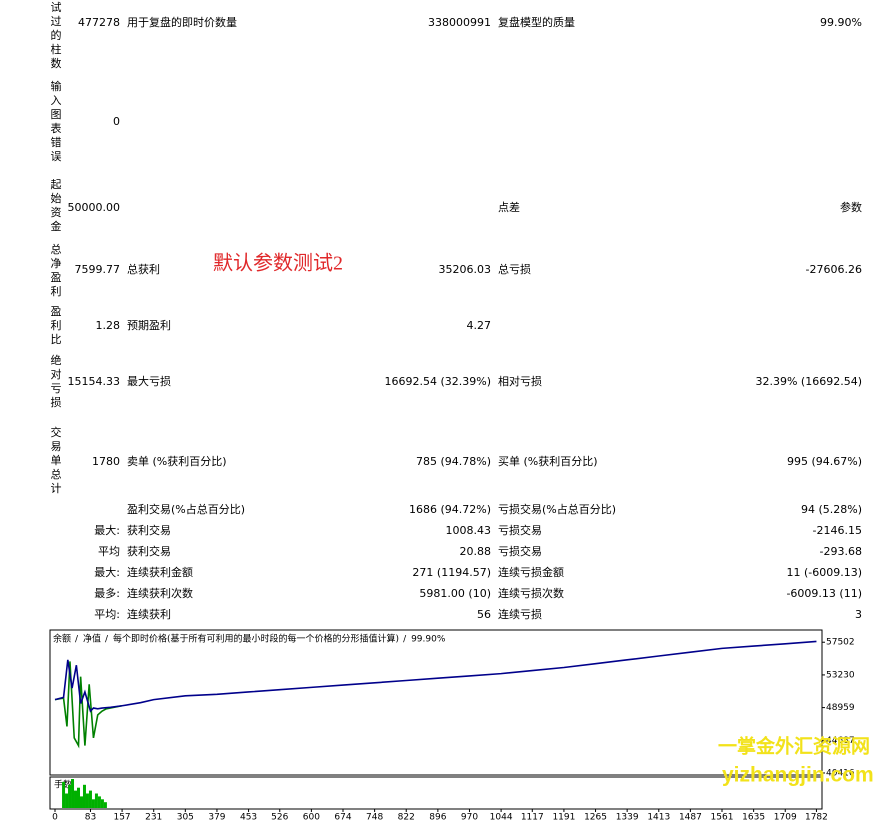 This screenshot has width=896, height=824. What do you see at coordinates (455, 593) in the screenshot?
I see `field-value: 5981.00 (10)` at bounding box center [455, 593].